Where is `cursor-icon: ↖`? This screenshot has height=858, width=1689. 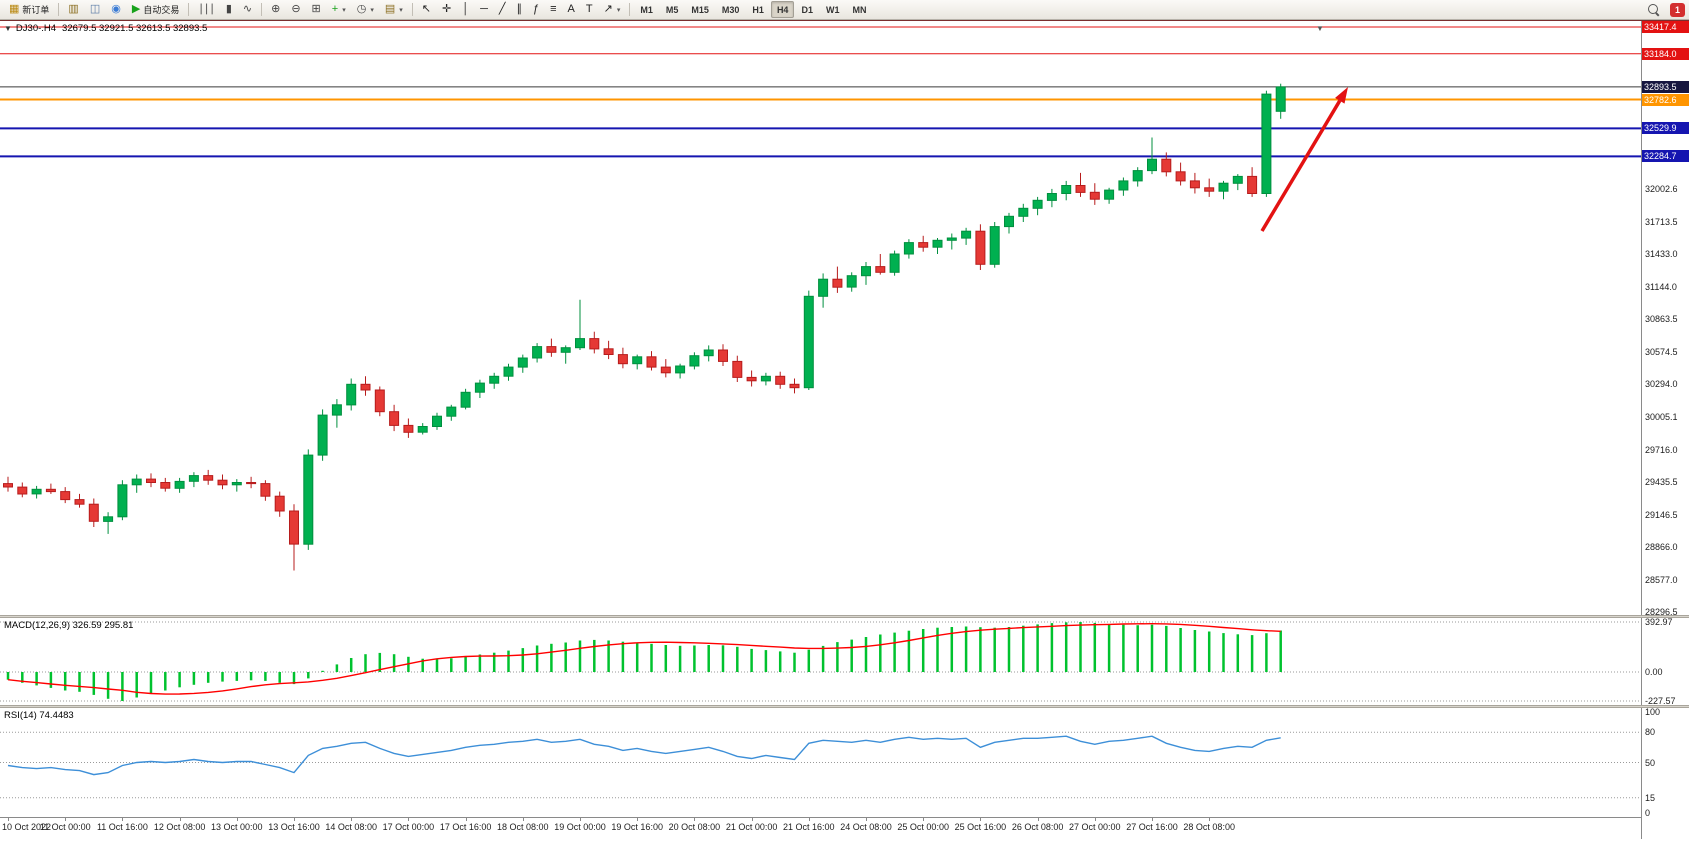 cursor-icon: ↖ is located at coordinates (426, 9).